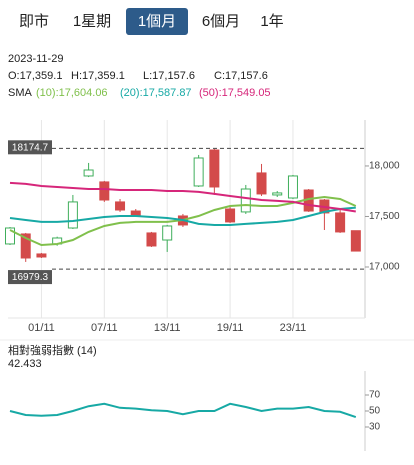  Describe the element at coordinates (25, 364) in the screenshot. I see `rsi-value: 42.433` at that location.